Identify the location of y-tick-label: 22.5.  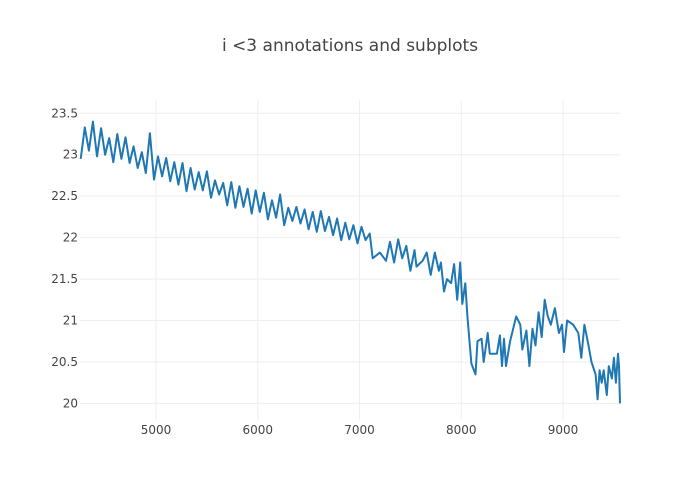
(64, 196).